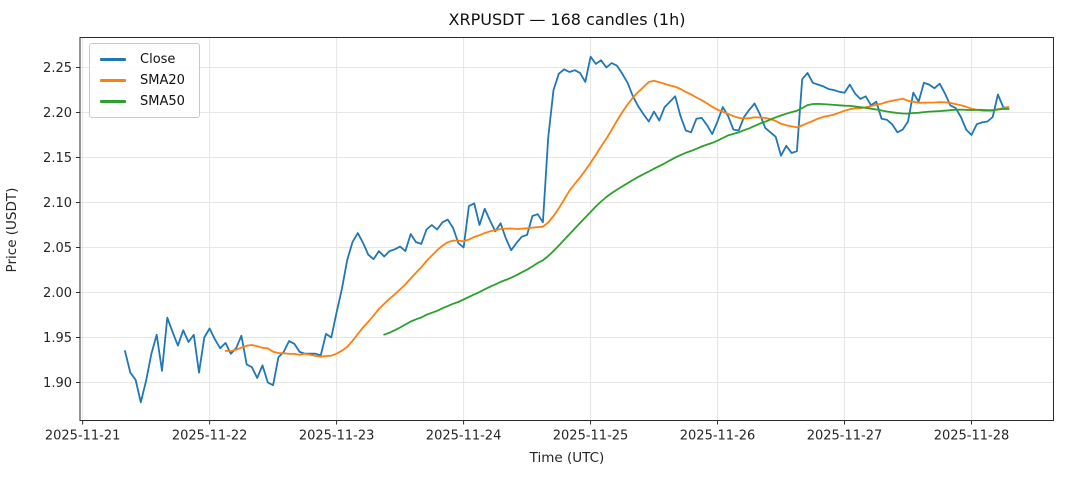 This screenshot has width=1068, height=481. I want to click on legend: Close SMA20 SMA50, so click(144, 80).